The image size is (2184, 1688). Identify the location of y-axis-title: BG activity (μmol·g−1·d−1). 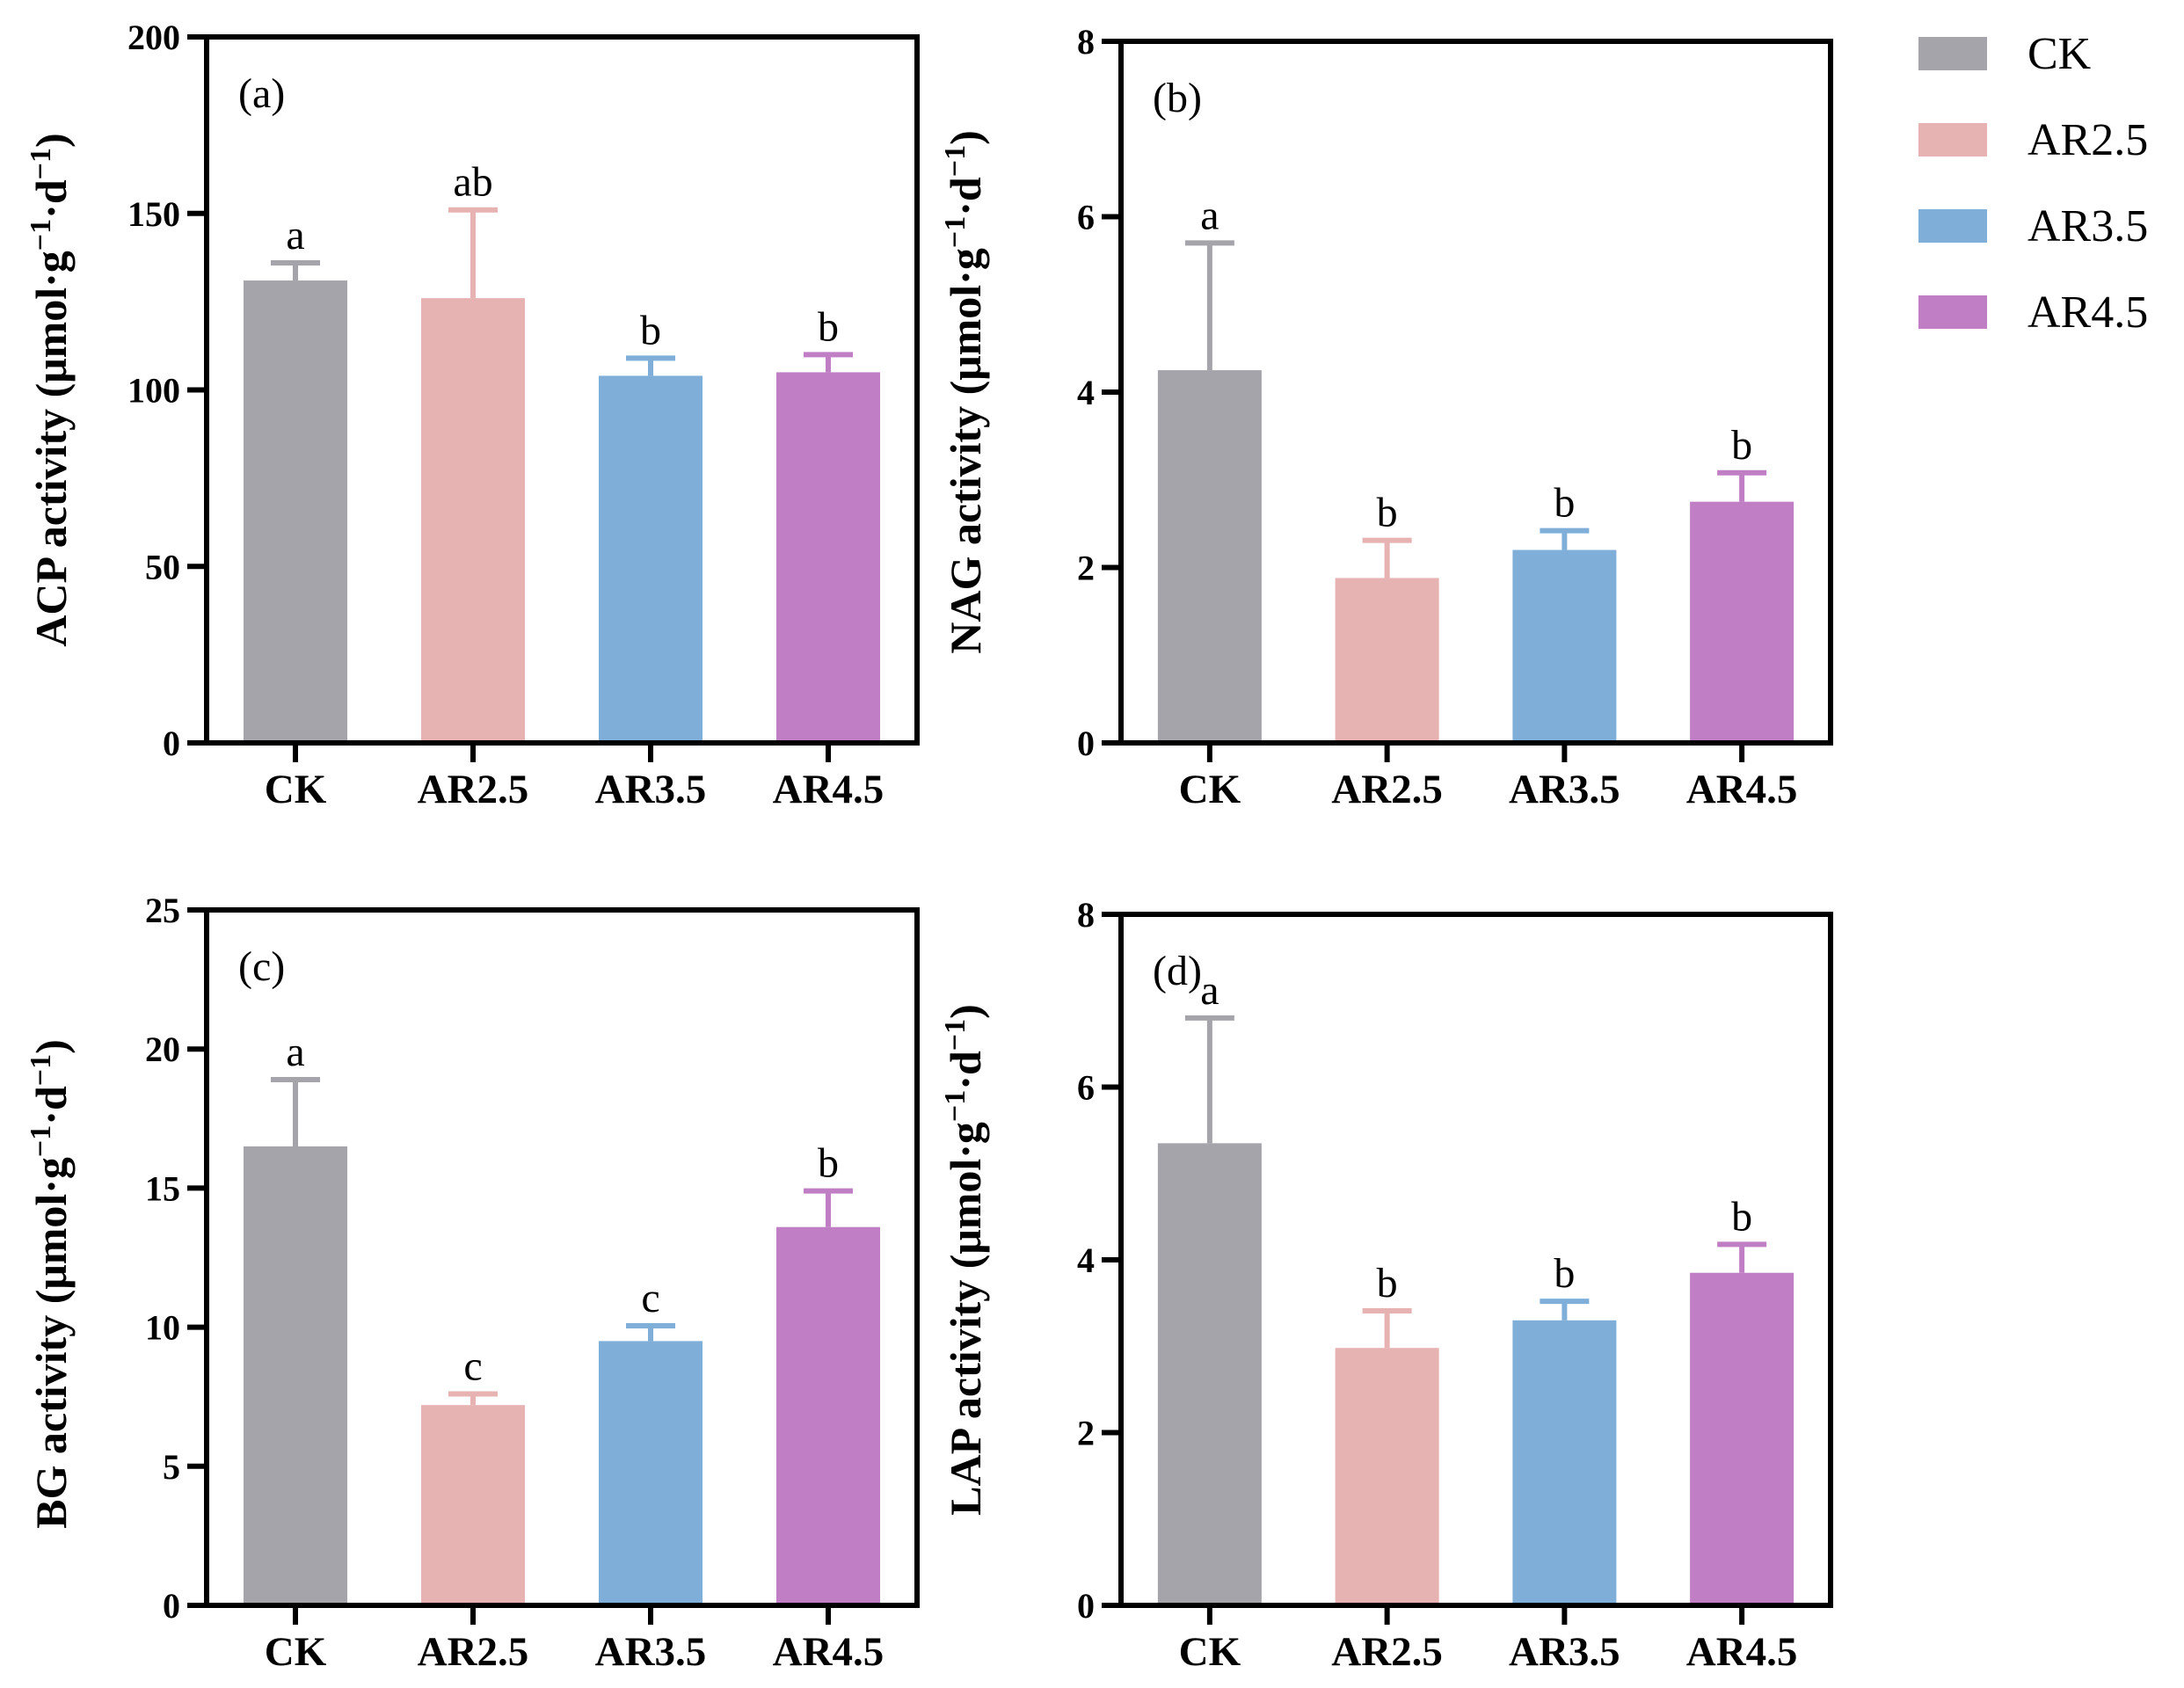
(50, 1284).